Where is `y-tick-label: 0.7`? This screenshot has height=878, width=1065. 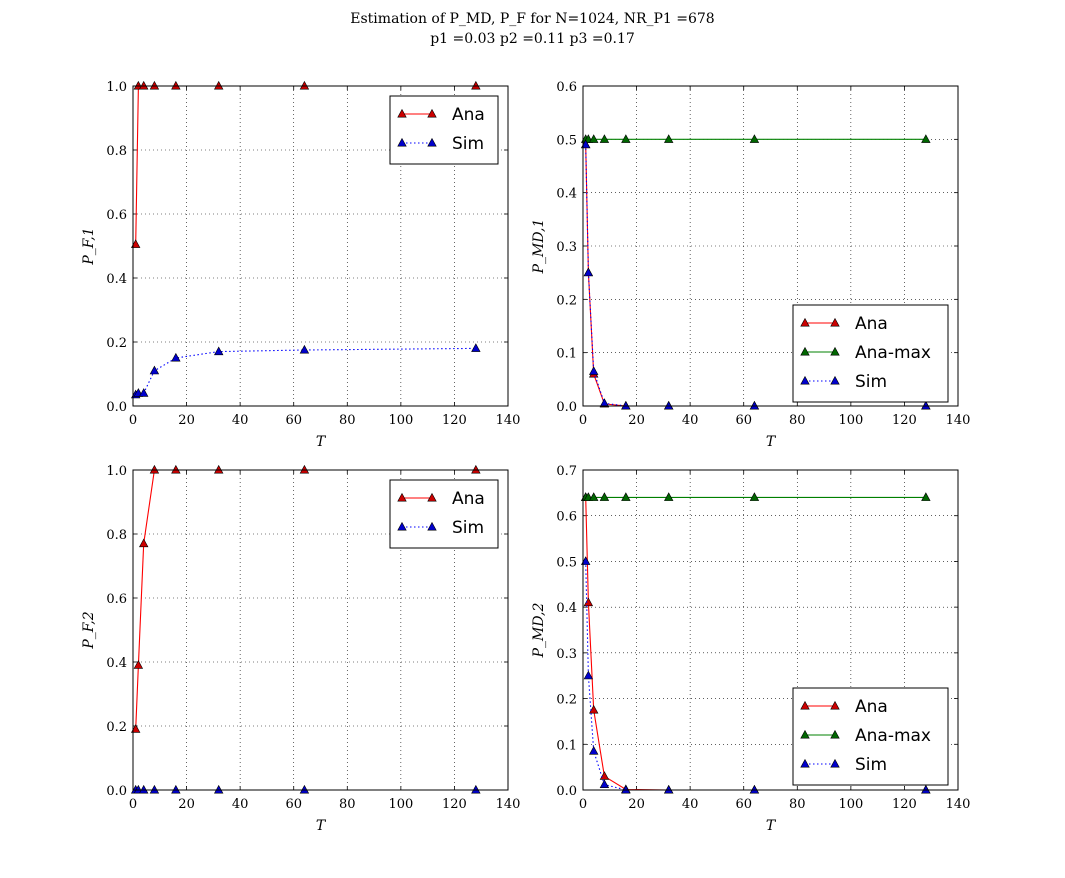 y-tick-label: 0.7 is located at coordinates (566, 471).